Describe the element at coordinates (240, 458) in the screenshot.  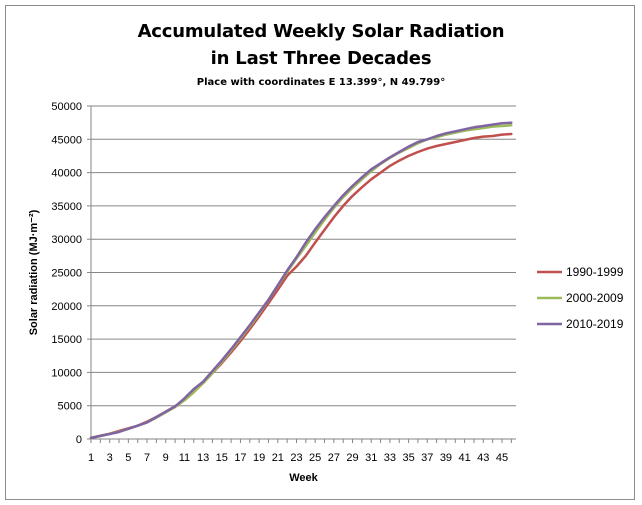
I see `x-tick-label: 17` at that location.